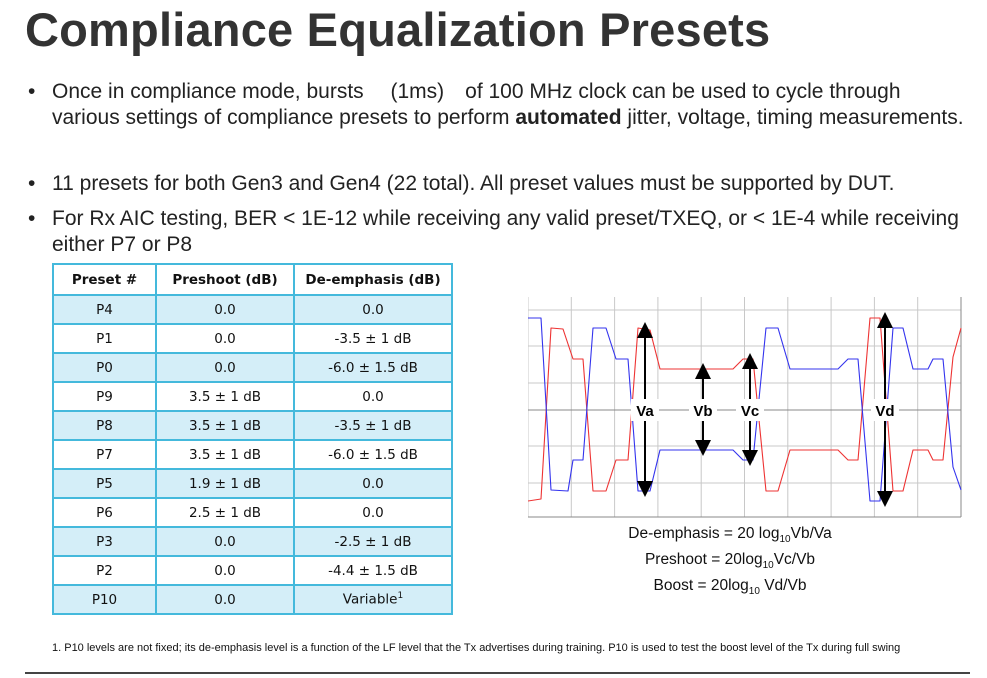 The image size is (987, 678). I want to click on cell-deemphasis: -2.5 ± 1 dB, so click(373, 541).